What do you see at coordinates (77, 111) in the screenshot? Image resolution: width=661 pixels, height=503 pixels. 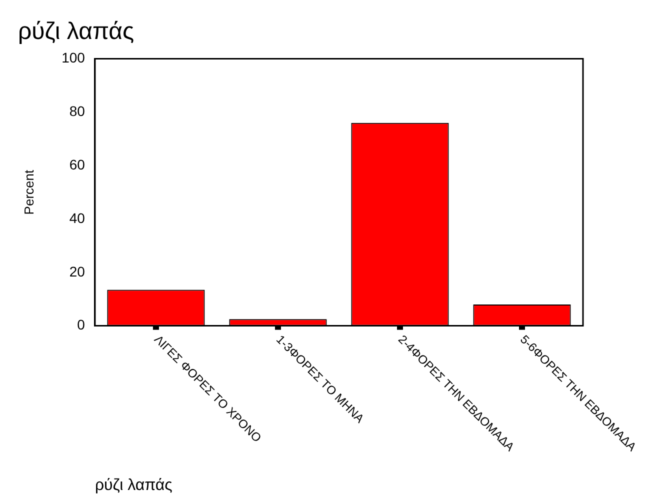 I see `y-tick-label: 80` at bounding box center [77, 111].